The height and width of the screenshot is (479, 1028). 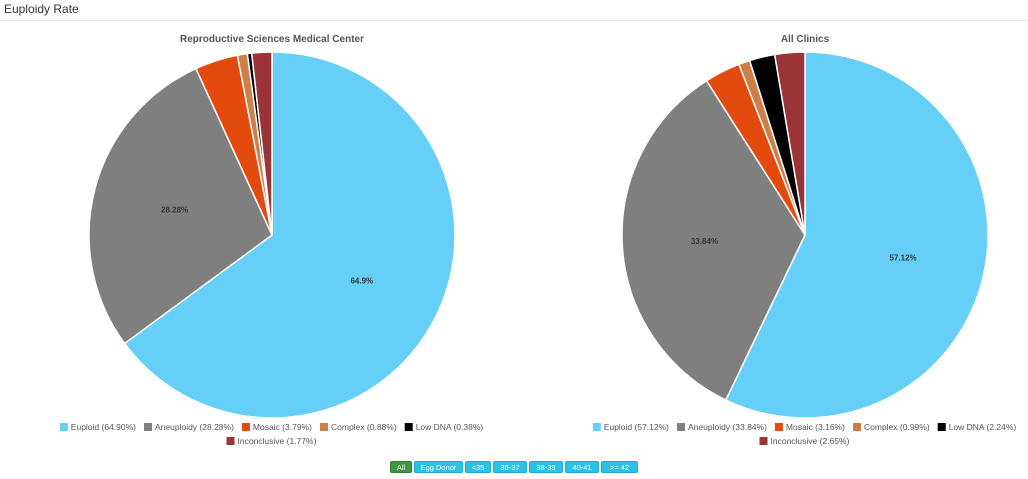 I want to click on legend-label: Complex (0.88%), so click(x=364, y=427).